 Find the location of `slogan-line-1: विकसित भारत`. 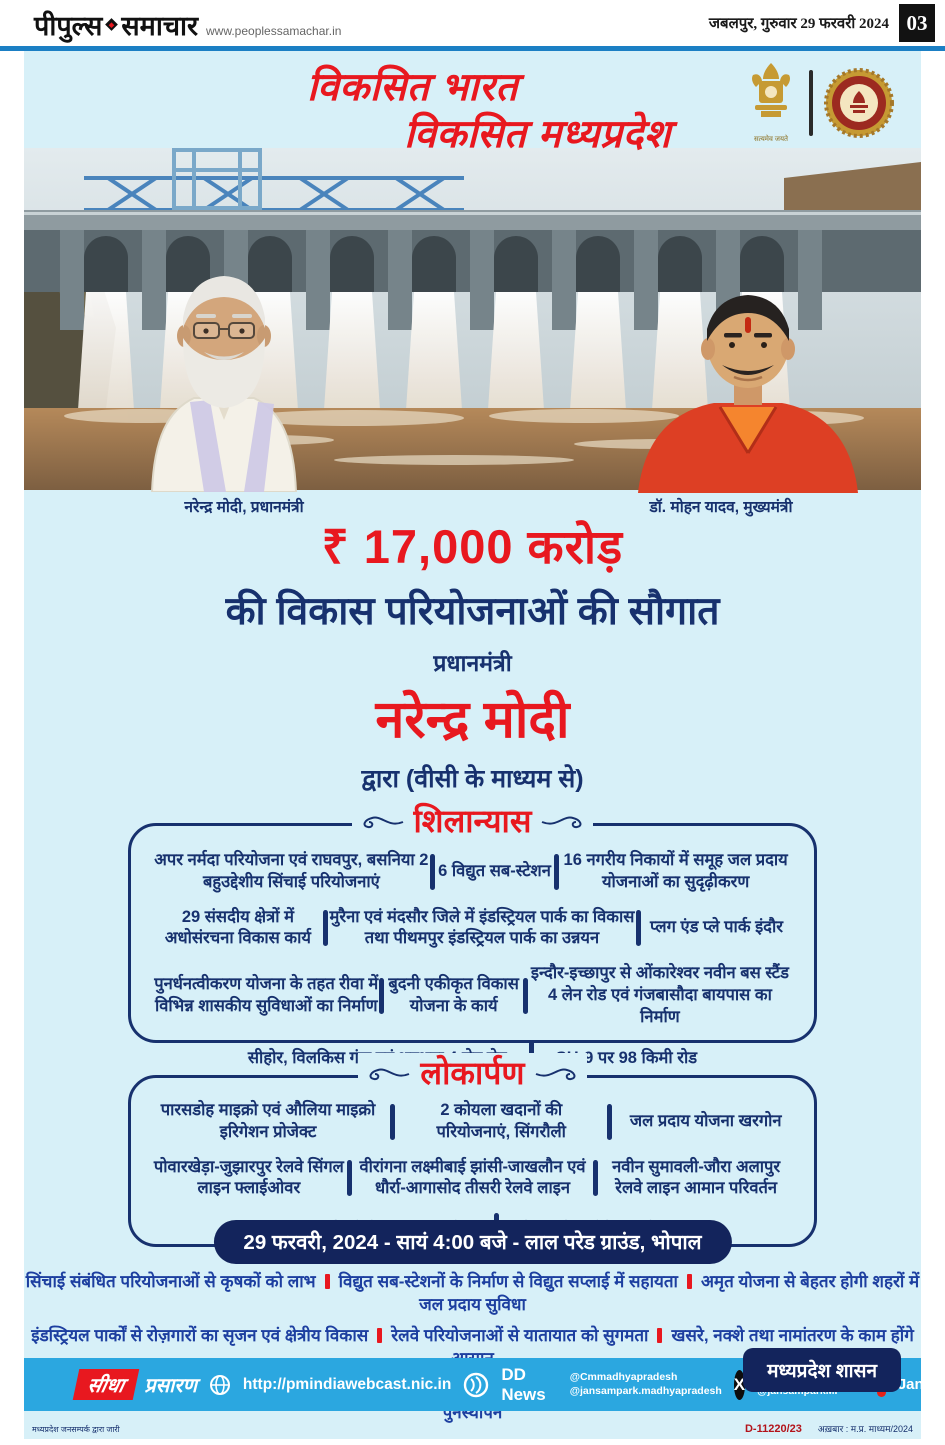

slogan-line-1: विकसित भारत is located at coordinates (412, 87).